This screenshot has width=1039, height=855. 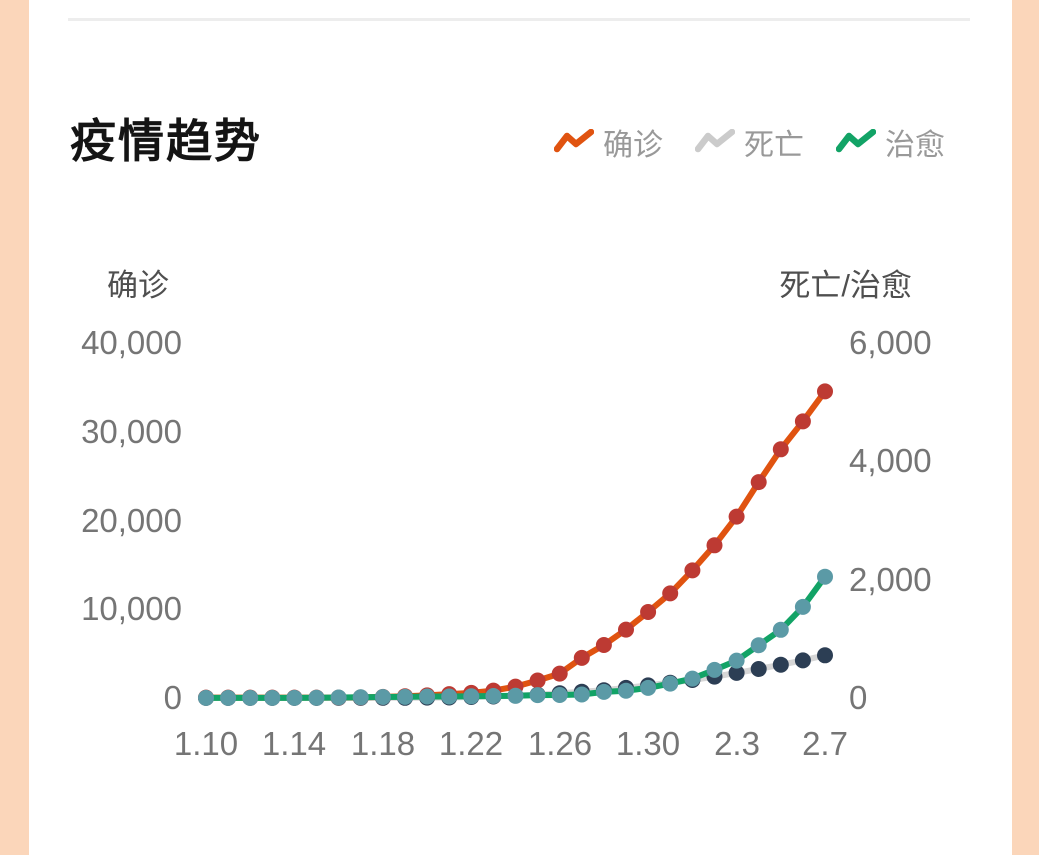 I want to click on left-axis-tick: 10,000, so click(x=131, y=608).